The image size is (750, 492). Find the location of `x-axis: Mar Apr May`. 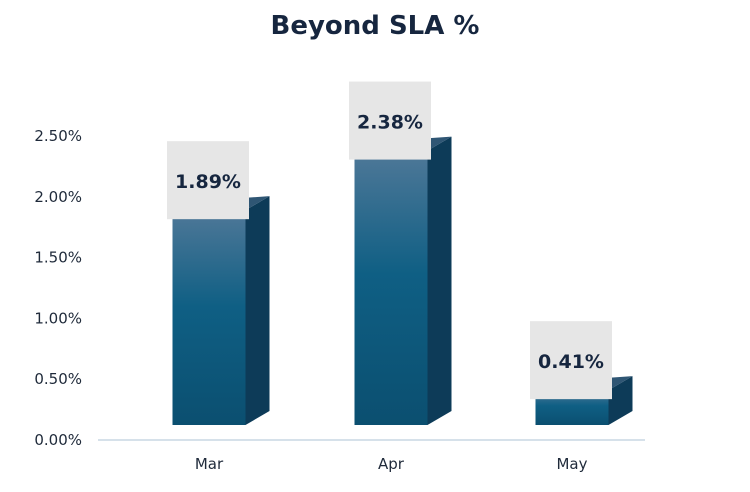

x-axis: Mar Apr May is located at coordinates (391, 464).